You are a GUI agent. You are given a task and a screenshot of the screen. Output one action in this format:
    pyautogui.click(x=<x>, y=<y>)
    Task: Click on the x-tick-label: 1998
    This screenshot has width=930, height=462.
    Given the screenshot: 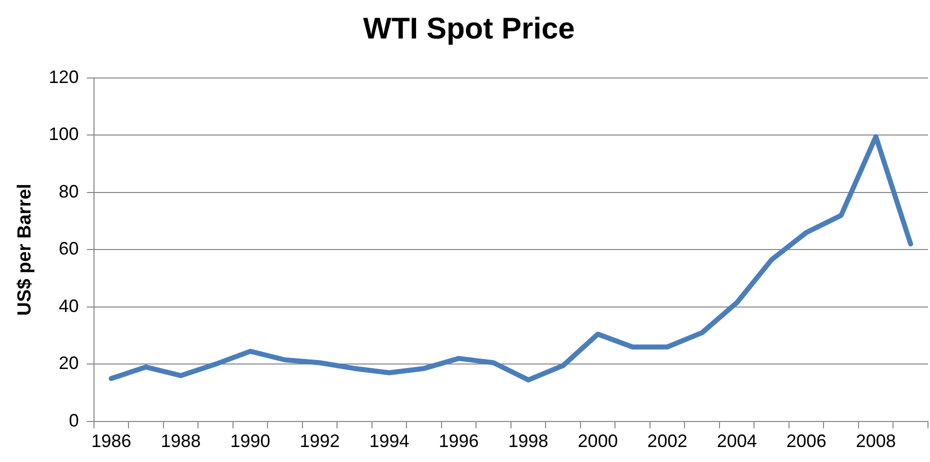 What is the action you would take?
    pyautogui.click(x=528, y=441)
    